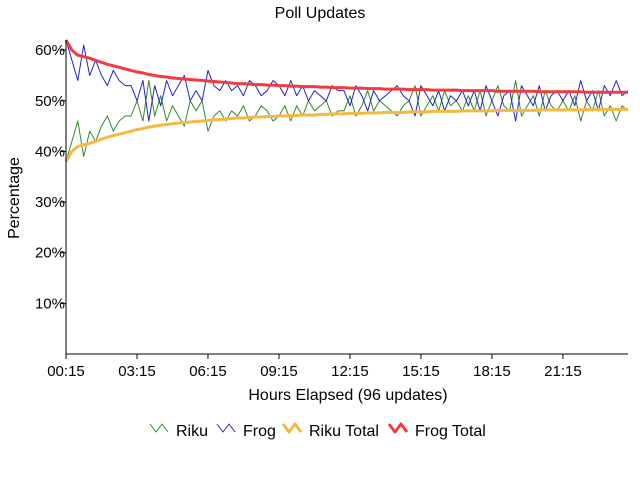  What do you see at coordinates (66, 371) in the screenshot?
I see `x-tick-label: 00:15` at bounding box center [66, 371].